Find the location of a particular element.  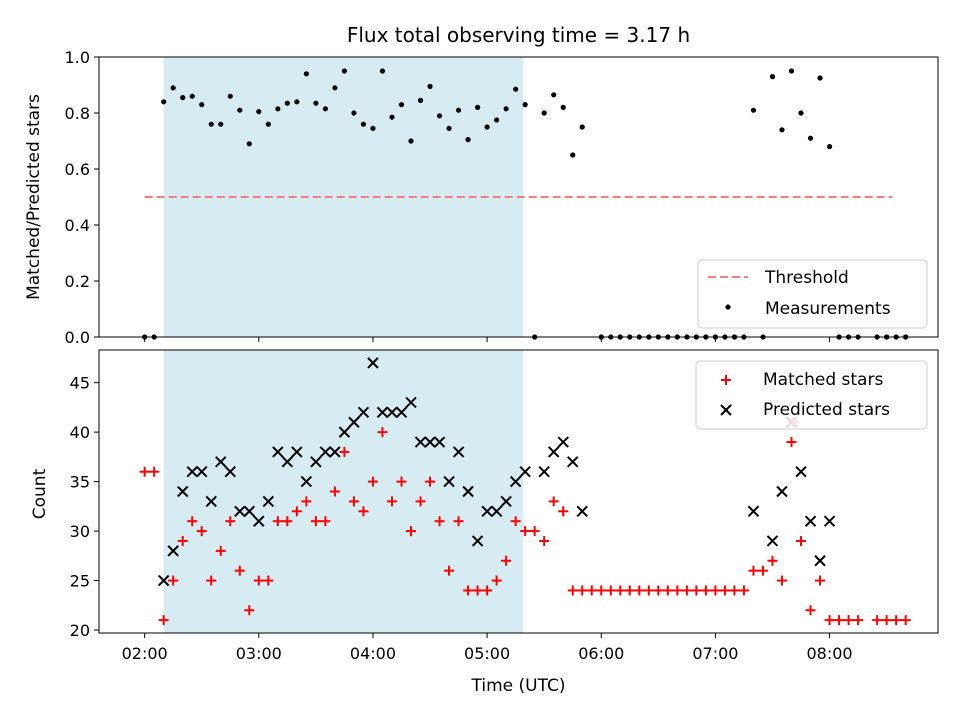

top-legend: Threshold Measurements is located at coordinates (812, 294).